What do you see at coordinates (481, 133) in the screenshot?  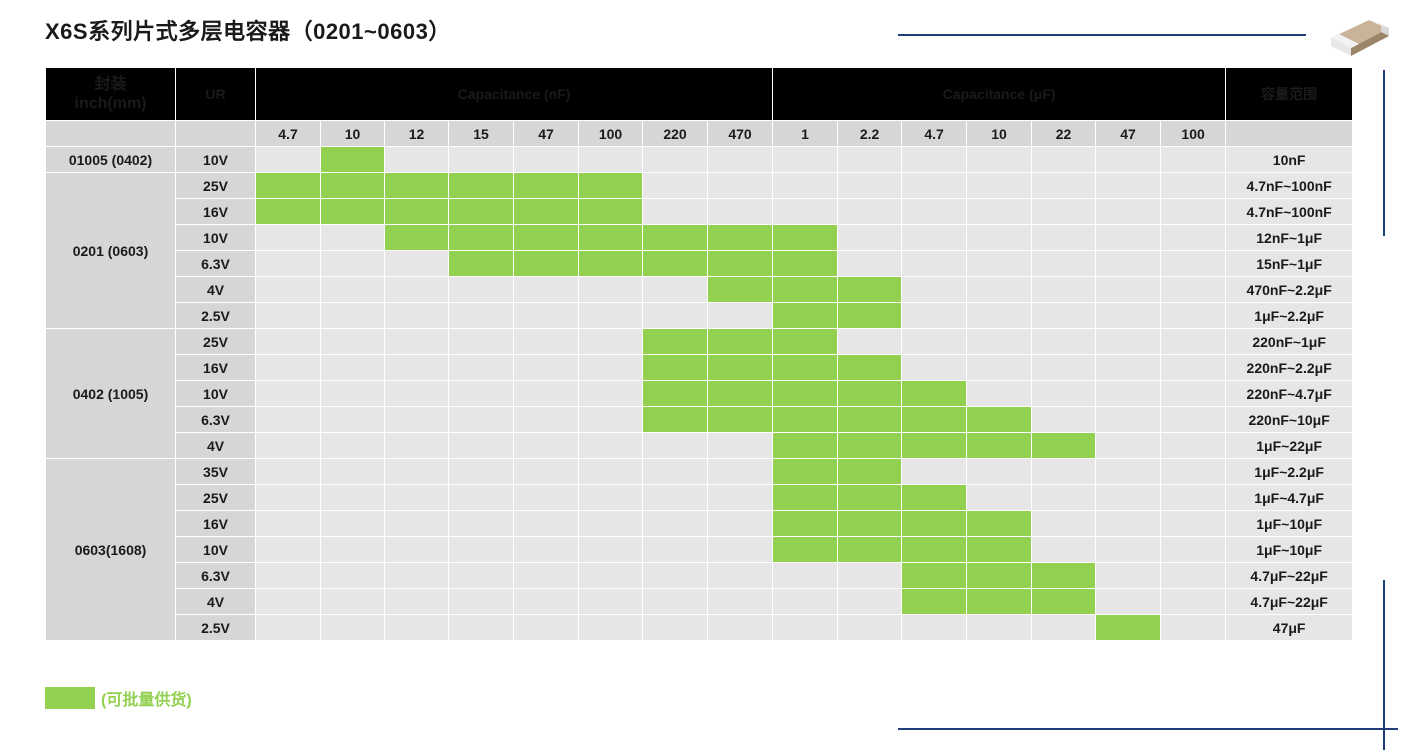 I see `capacitance-column-header: 15` at bounding box center [481, 133].